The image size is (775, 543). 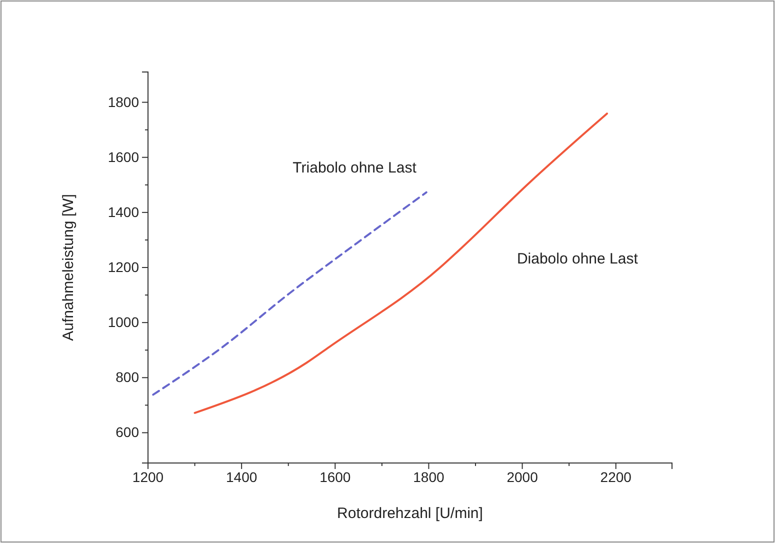 I want to click on y-tick-label: 1400, so click(x=124, y=212).